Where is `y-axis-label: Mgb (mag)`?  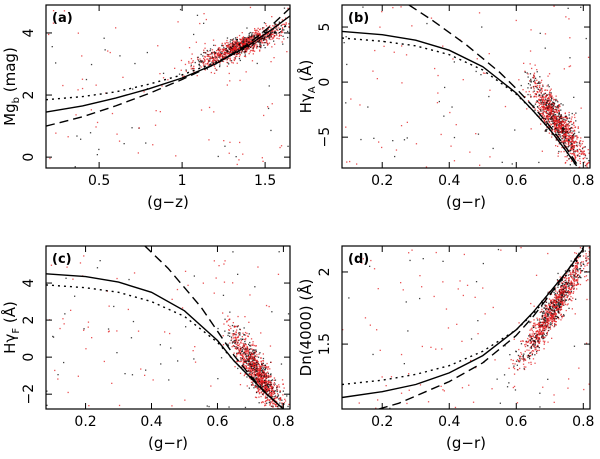 y-axis-label: Mgb (mag) is located at coordinates (11, 86).